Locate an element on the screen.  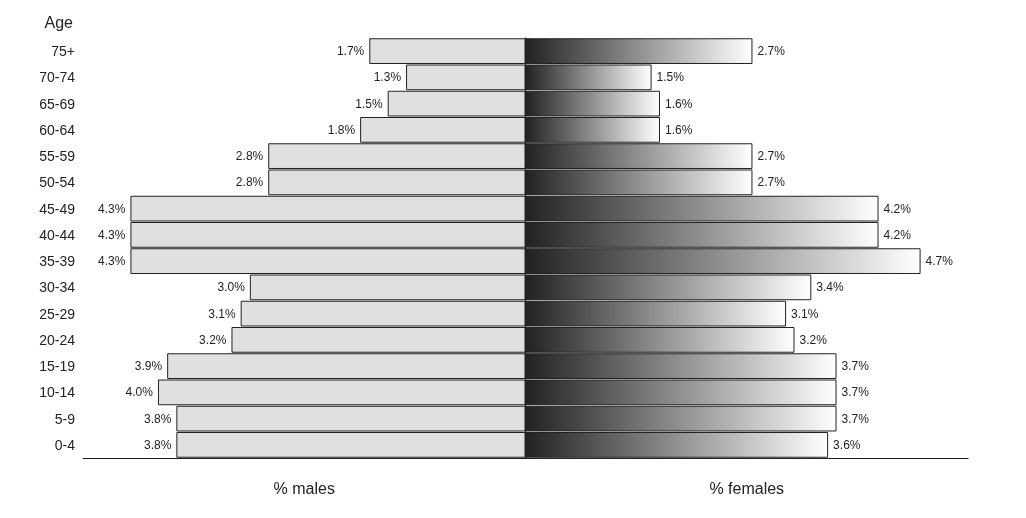
data-label: 3.4% is located at coordinates (830, 287).